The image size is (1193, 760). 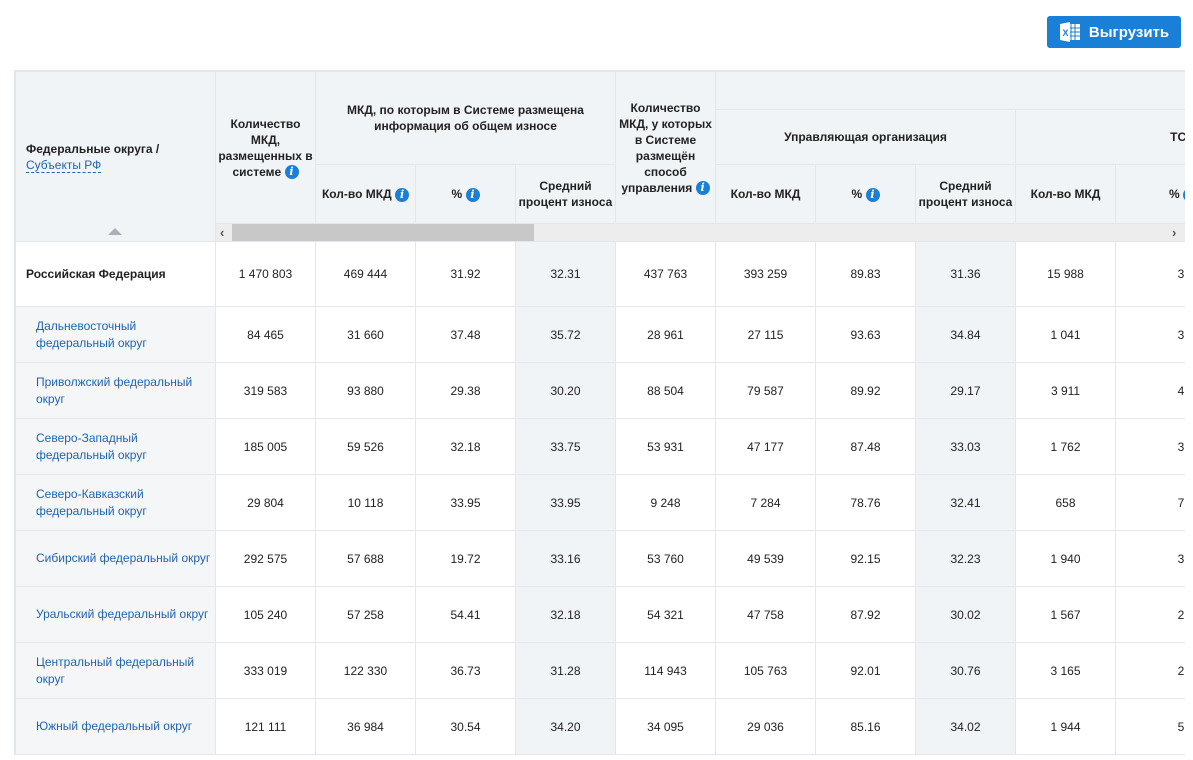 What do you see at coordinates (365, 274) in the screenshot?
I see `table-cell: 469 444` at bounding box center [365, 274].